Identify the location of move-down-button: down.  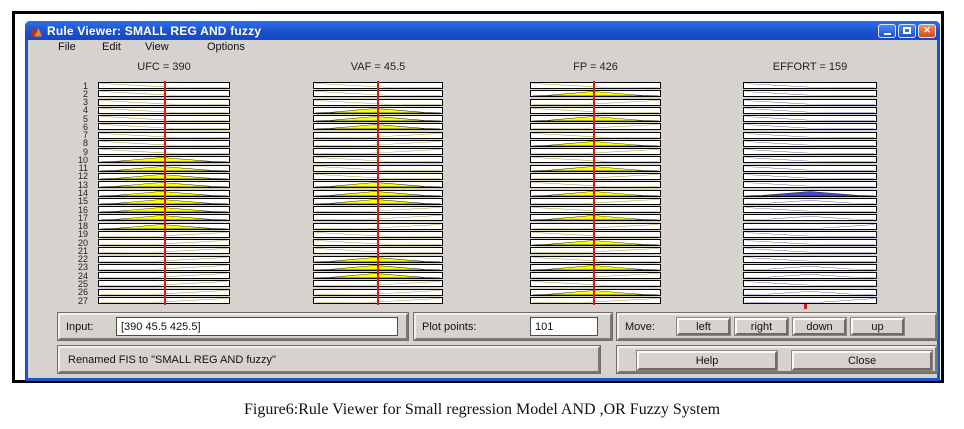
(819, 326).